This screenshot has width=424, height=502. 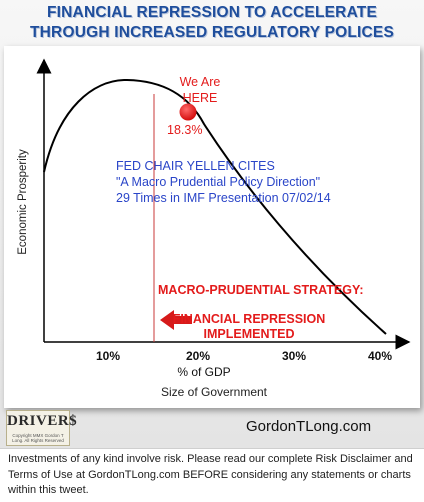 I want to click on fed-text-line-3: 29 Times in IMF Presentation 07/02/14, so click(x=223, y=198).